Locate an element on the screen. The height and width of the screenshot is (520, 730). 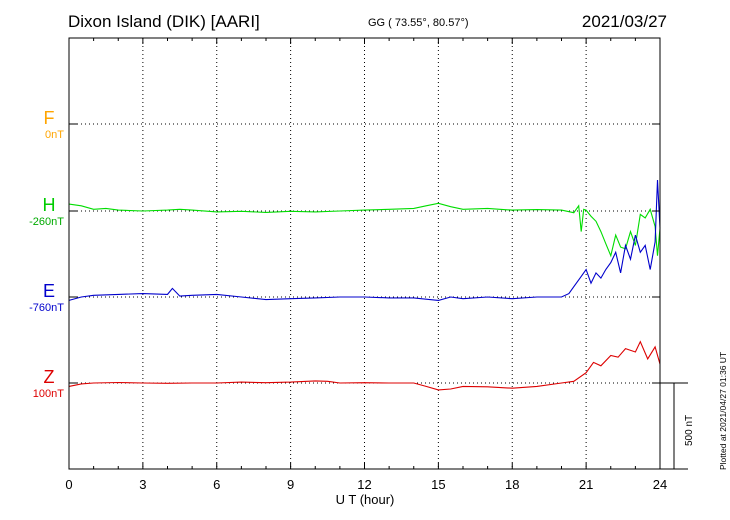
station-coordinates: GG ( 73.55°, 80.57°) is located at coordinates (418, 23).